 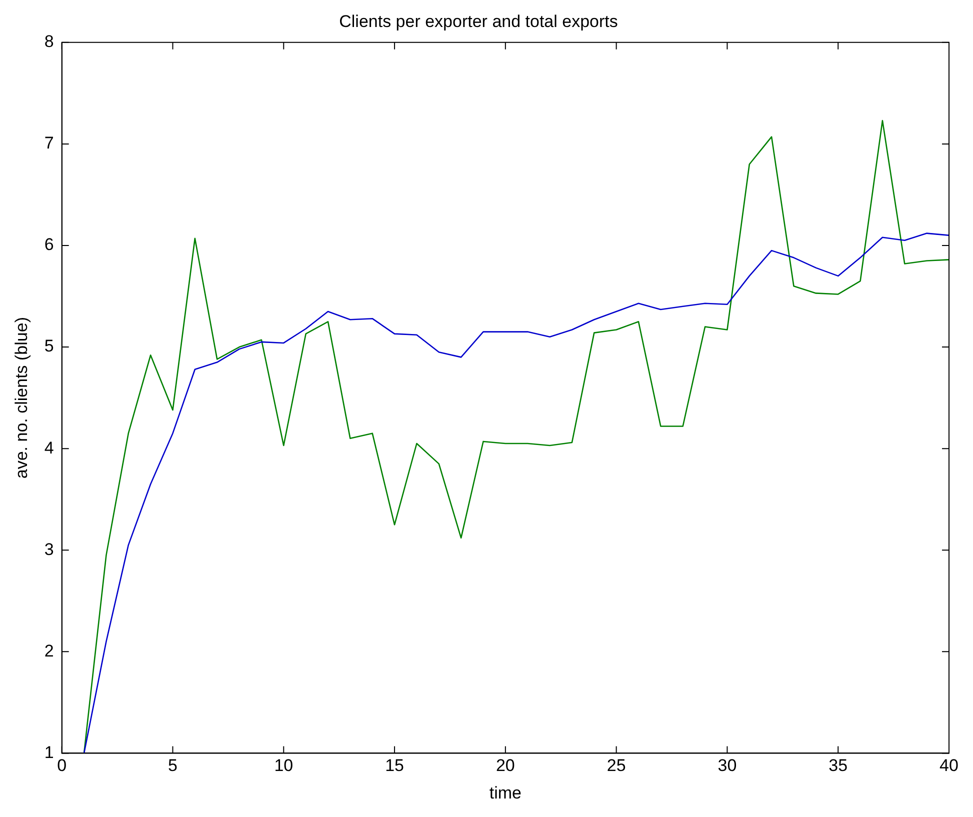 What do you see at coordinates (394, 766) in the screenshot?
I see `x-tick-label: 15` at bounding box center [394, 766].